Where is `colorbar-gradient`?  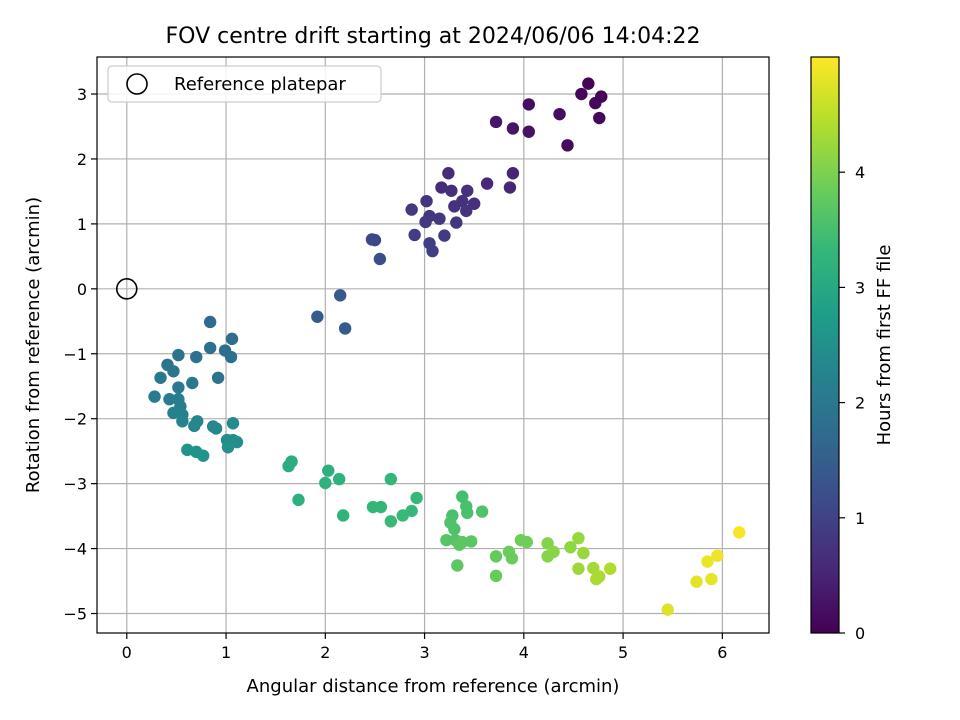
colorbar-gradient is located at coordinates (825, 345).